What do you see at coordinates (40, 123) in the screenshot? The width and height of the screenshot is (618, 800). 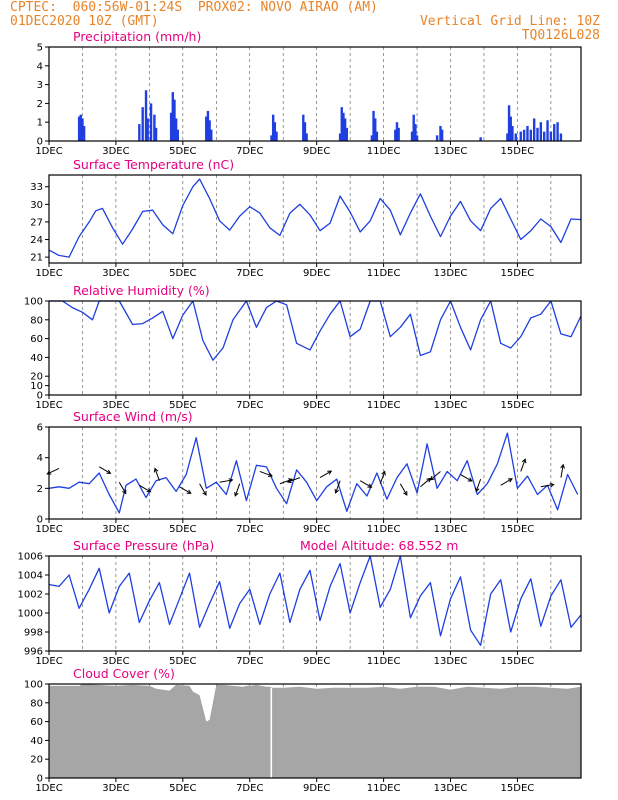 I see `y-tick-label: 1` at bounding box center [40, 123].